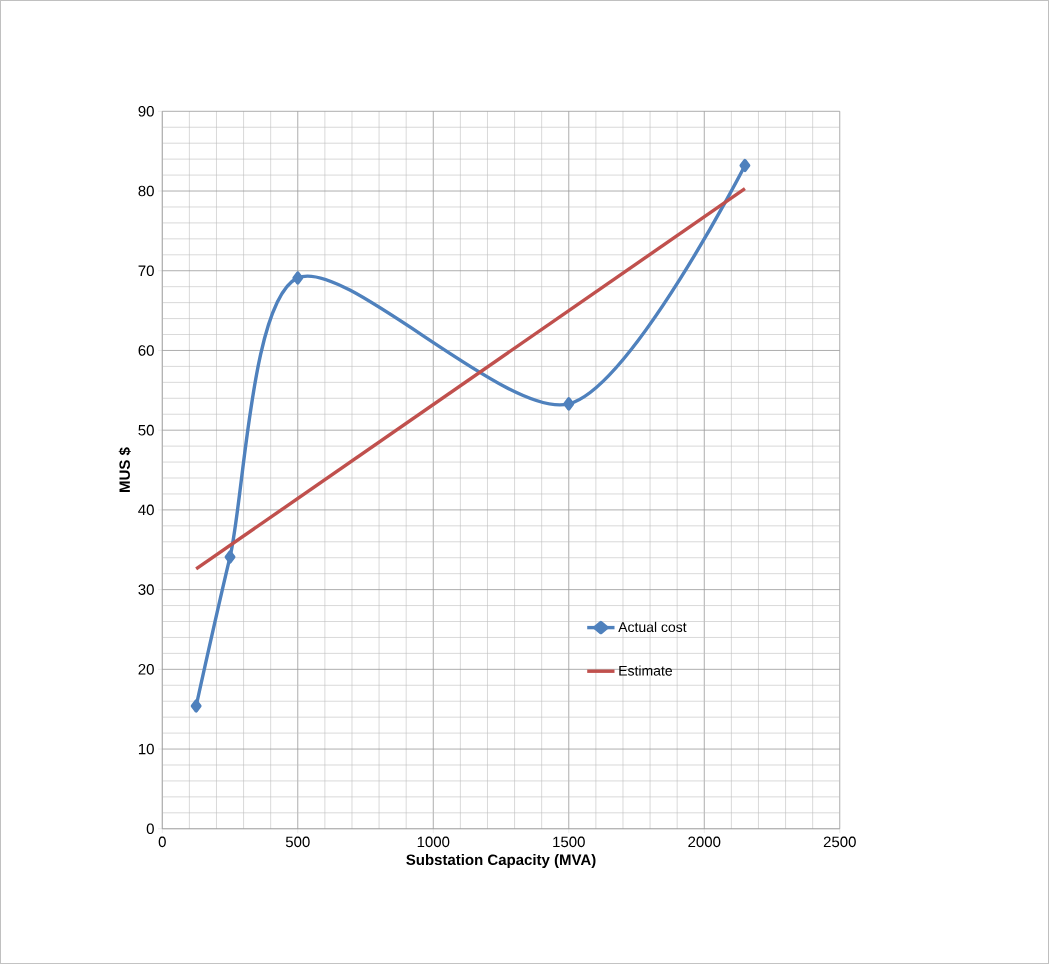  What do you see at coordinates (146, 669) in the screenshot?
I see `y-tick-label: 20` at bounding box center [146, 669].